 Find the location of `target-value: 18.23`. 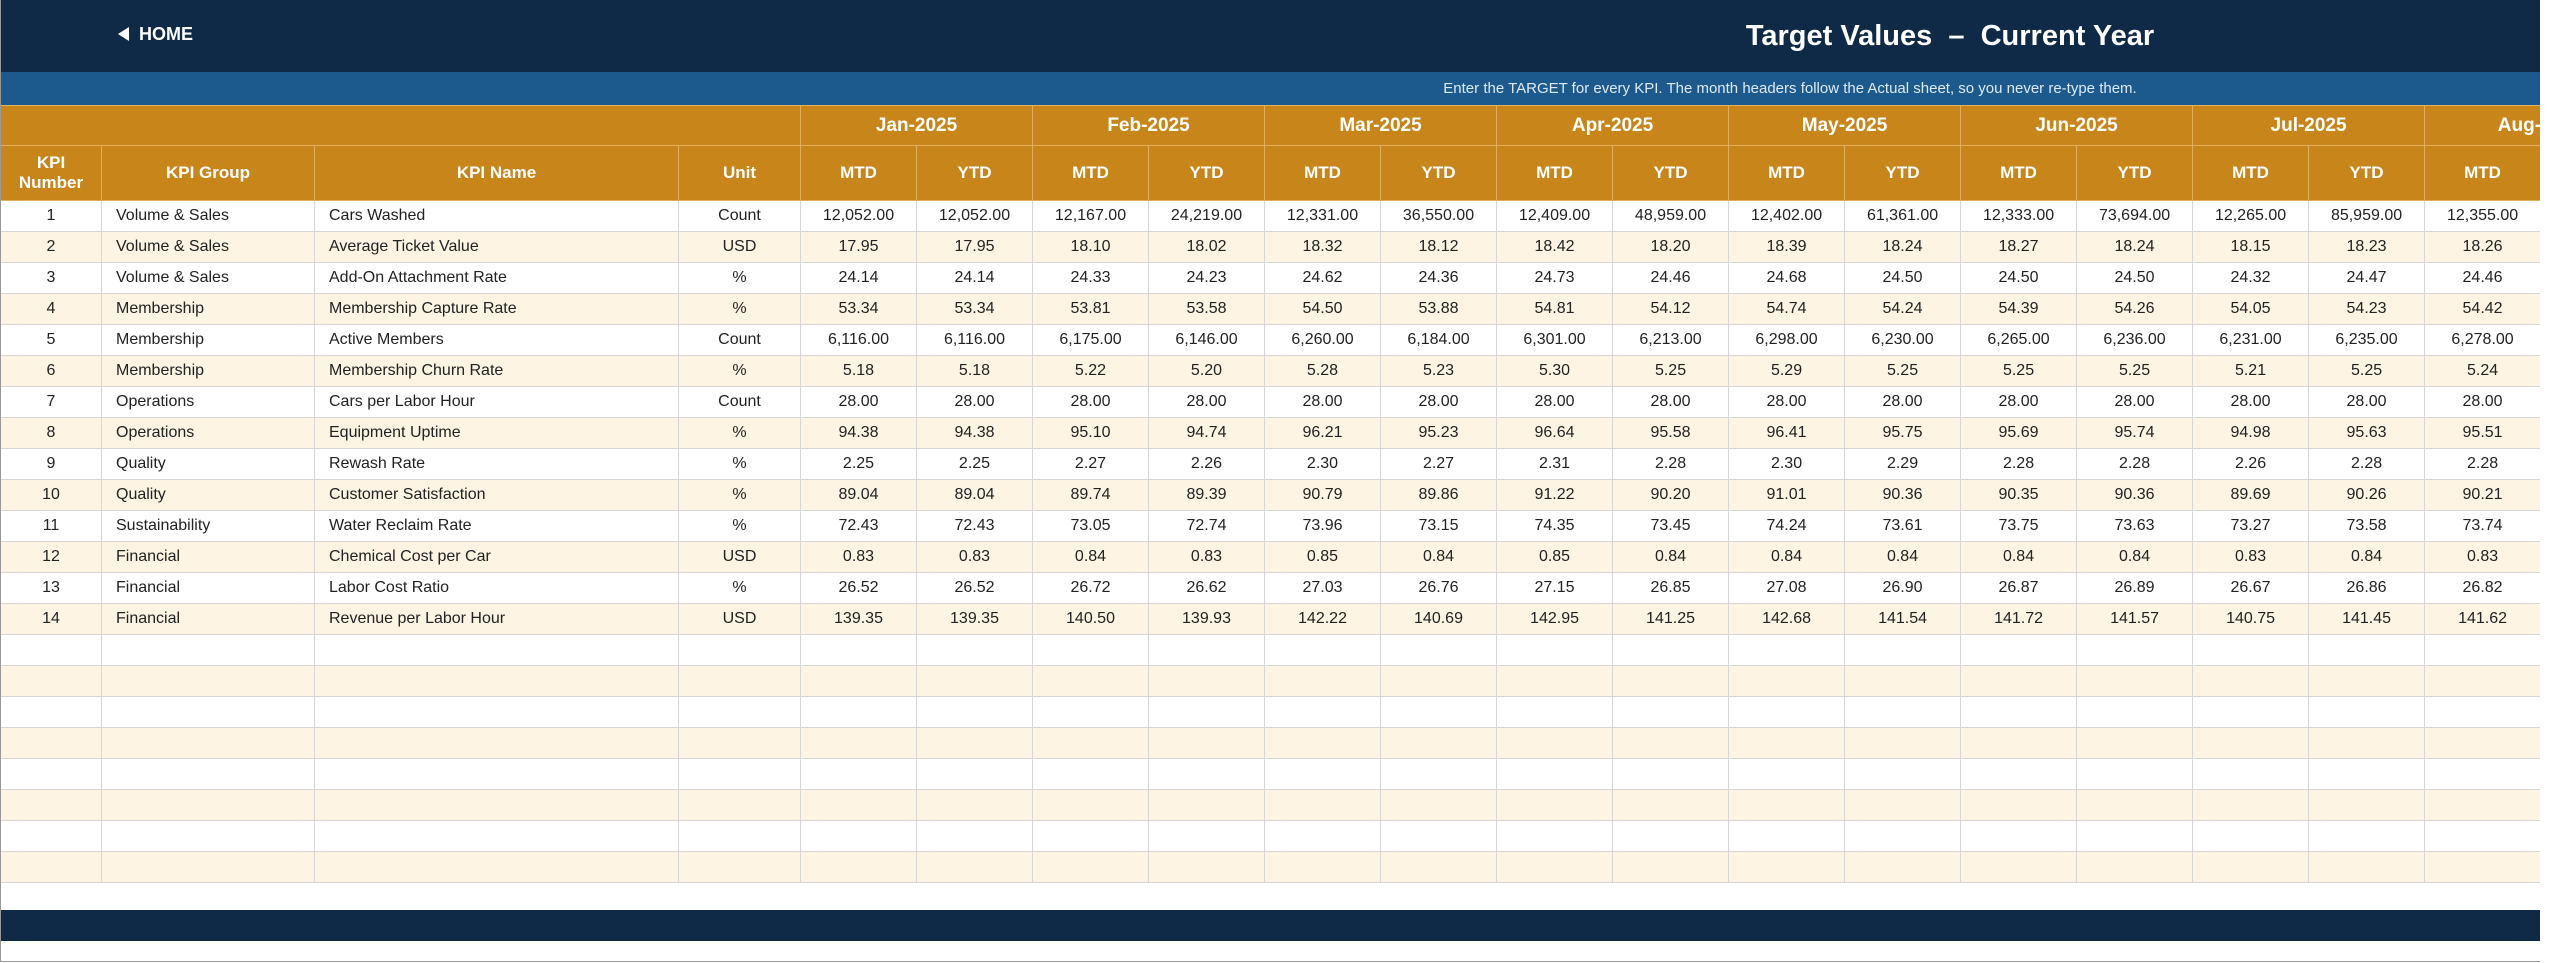

target-value: 18.23 is located at coordinates (2367, 247).